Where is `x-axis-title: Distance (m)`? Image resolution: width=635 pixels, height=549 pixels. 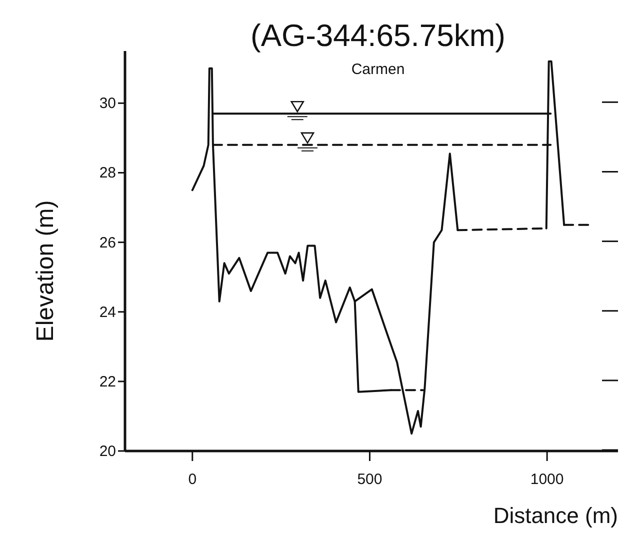 x-axis-title: Distance (m) is located at coordinates (555, 515).